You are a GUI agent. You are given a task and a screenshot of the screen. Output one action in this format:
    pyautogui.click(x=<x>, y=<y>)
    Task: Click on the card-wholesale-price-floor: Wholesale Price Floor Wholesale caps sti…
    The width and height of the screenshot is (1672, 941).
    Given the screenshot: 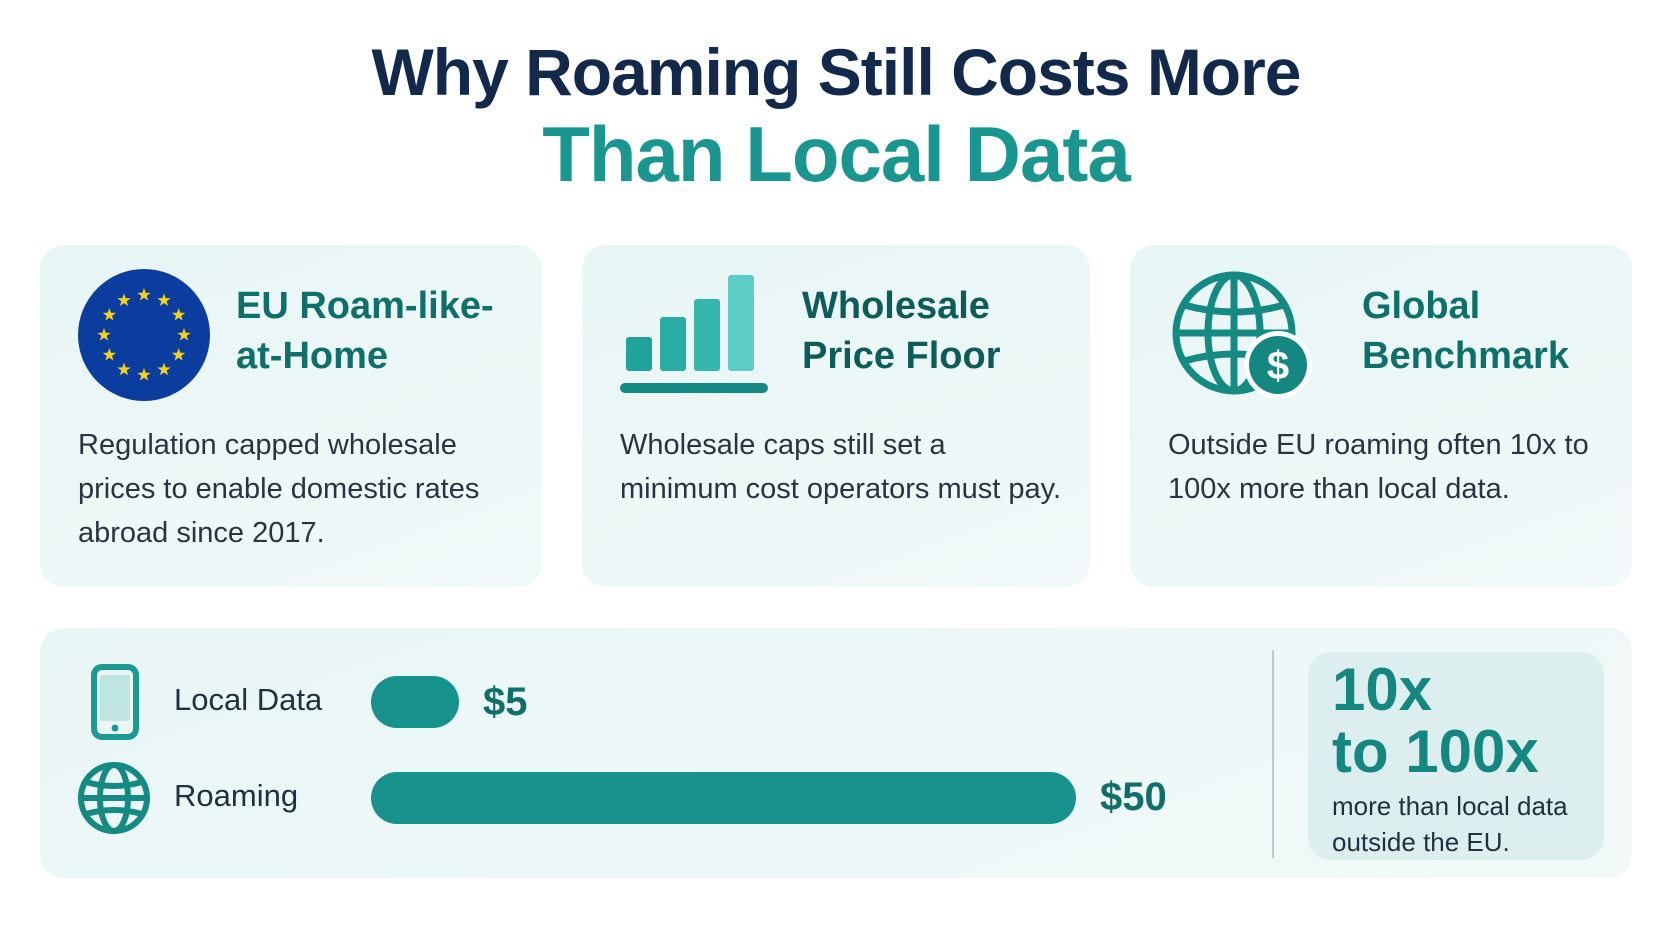 What is the action you would take?
    pyautogui.click(x=836, y=416)
    